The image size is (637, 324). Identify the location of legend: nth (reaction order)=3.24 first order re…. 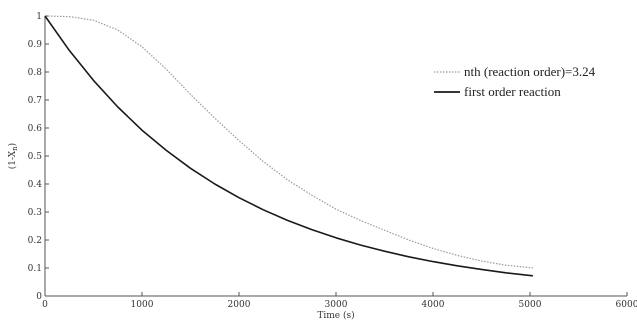
(515, 81).